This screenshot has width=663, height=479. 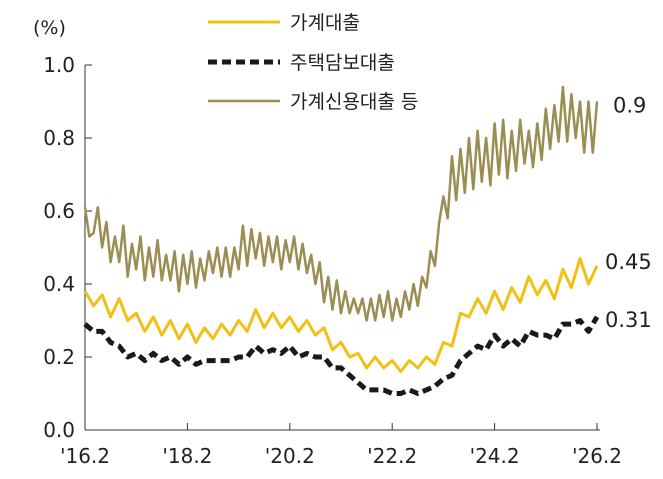 I want to click on x-tick-label: '24.2, so click(x=495, y=456).